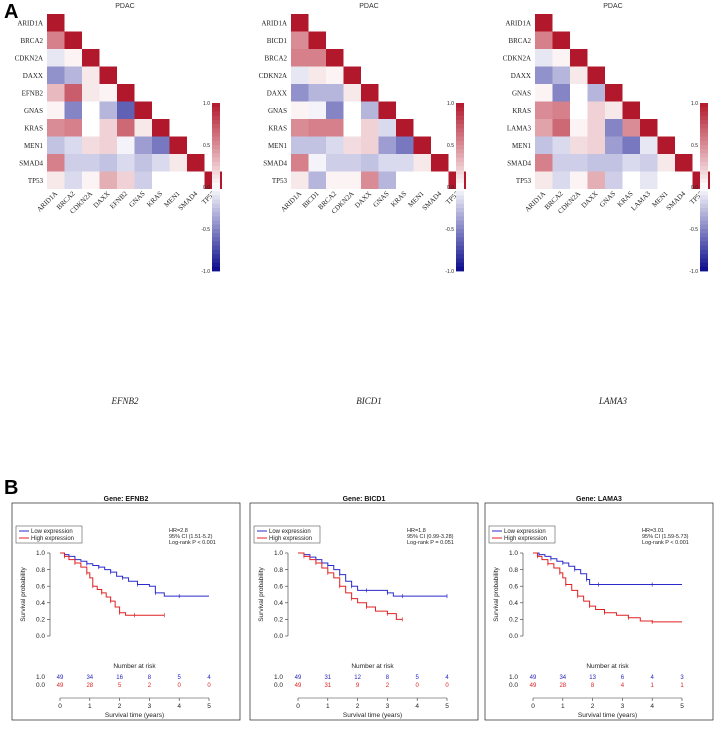 The width and height of the screenshot is (726, 729). I want to click on hm3-cell-cdkn2a-arid1a, so click(544, 58).